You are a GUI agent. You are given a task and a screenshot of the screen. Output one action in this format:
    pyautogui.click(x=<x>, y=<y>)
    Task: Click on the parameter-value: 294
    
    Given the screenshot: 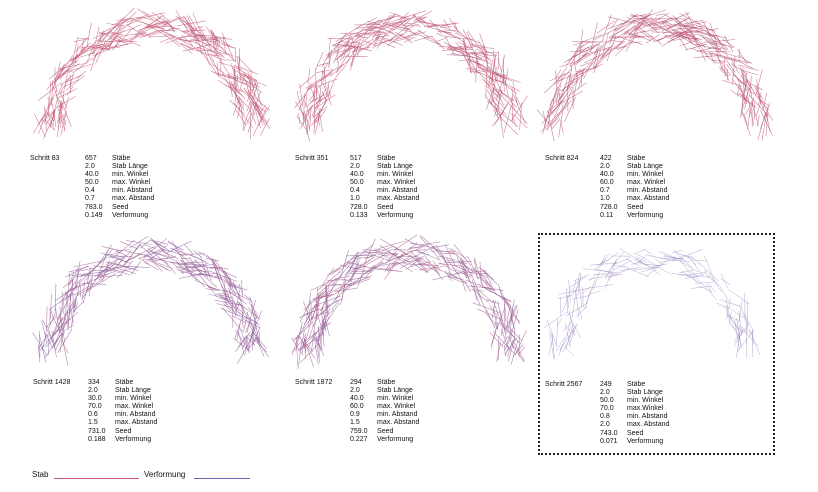 What is the action you would take?
    pyautogui.click(x=356, y=382)
    